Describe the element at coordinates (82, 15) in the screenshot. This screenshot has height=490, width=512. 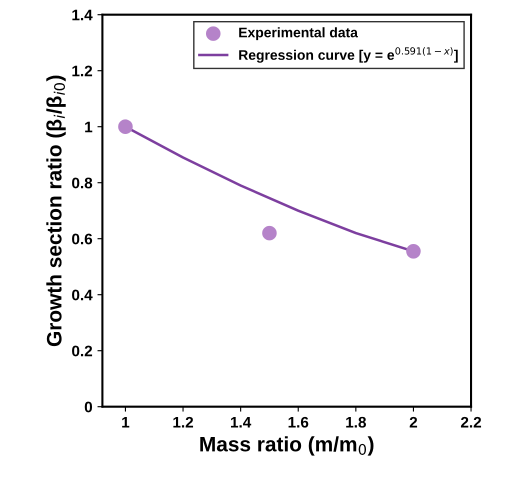
I see `y-tick-label: 1.4` at that location.